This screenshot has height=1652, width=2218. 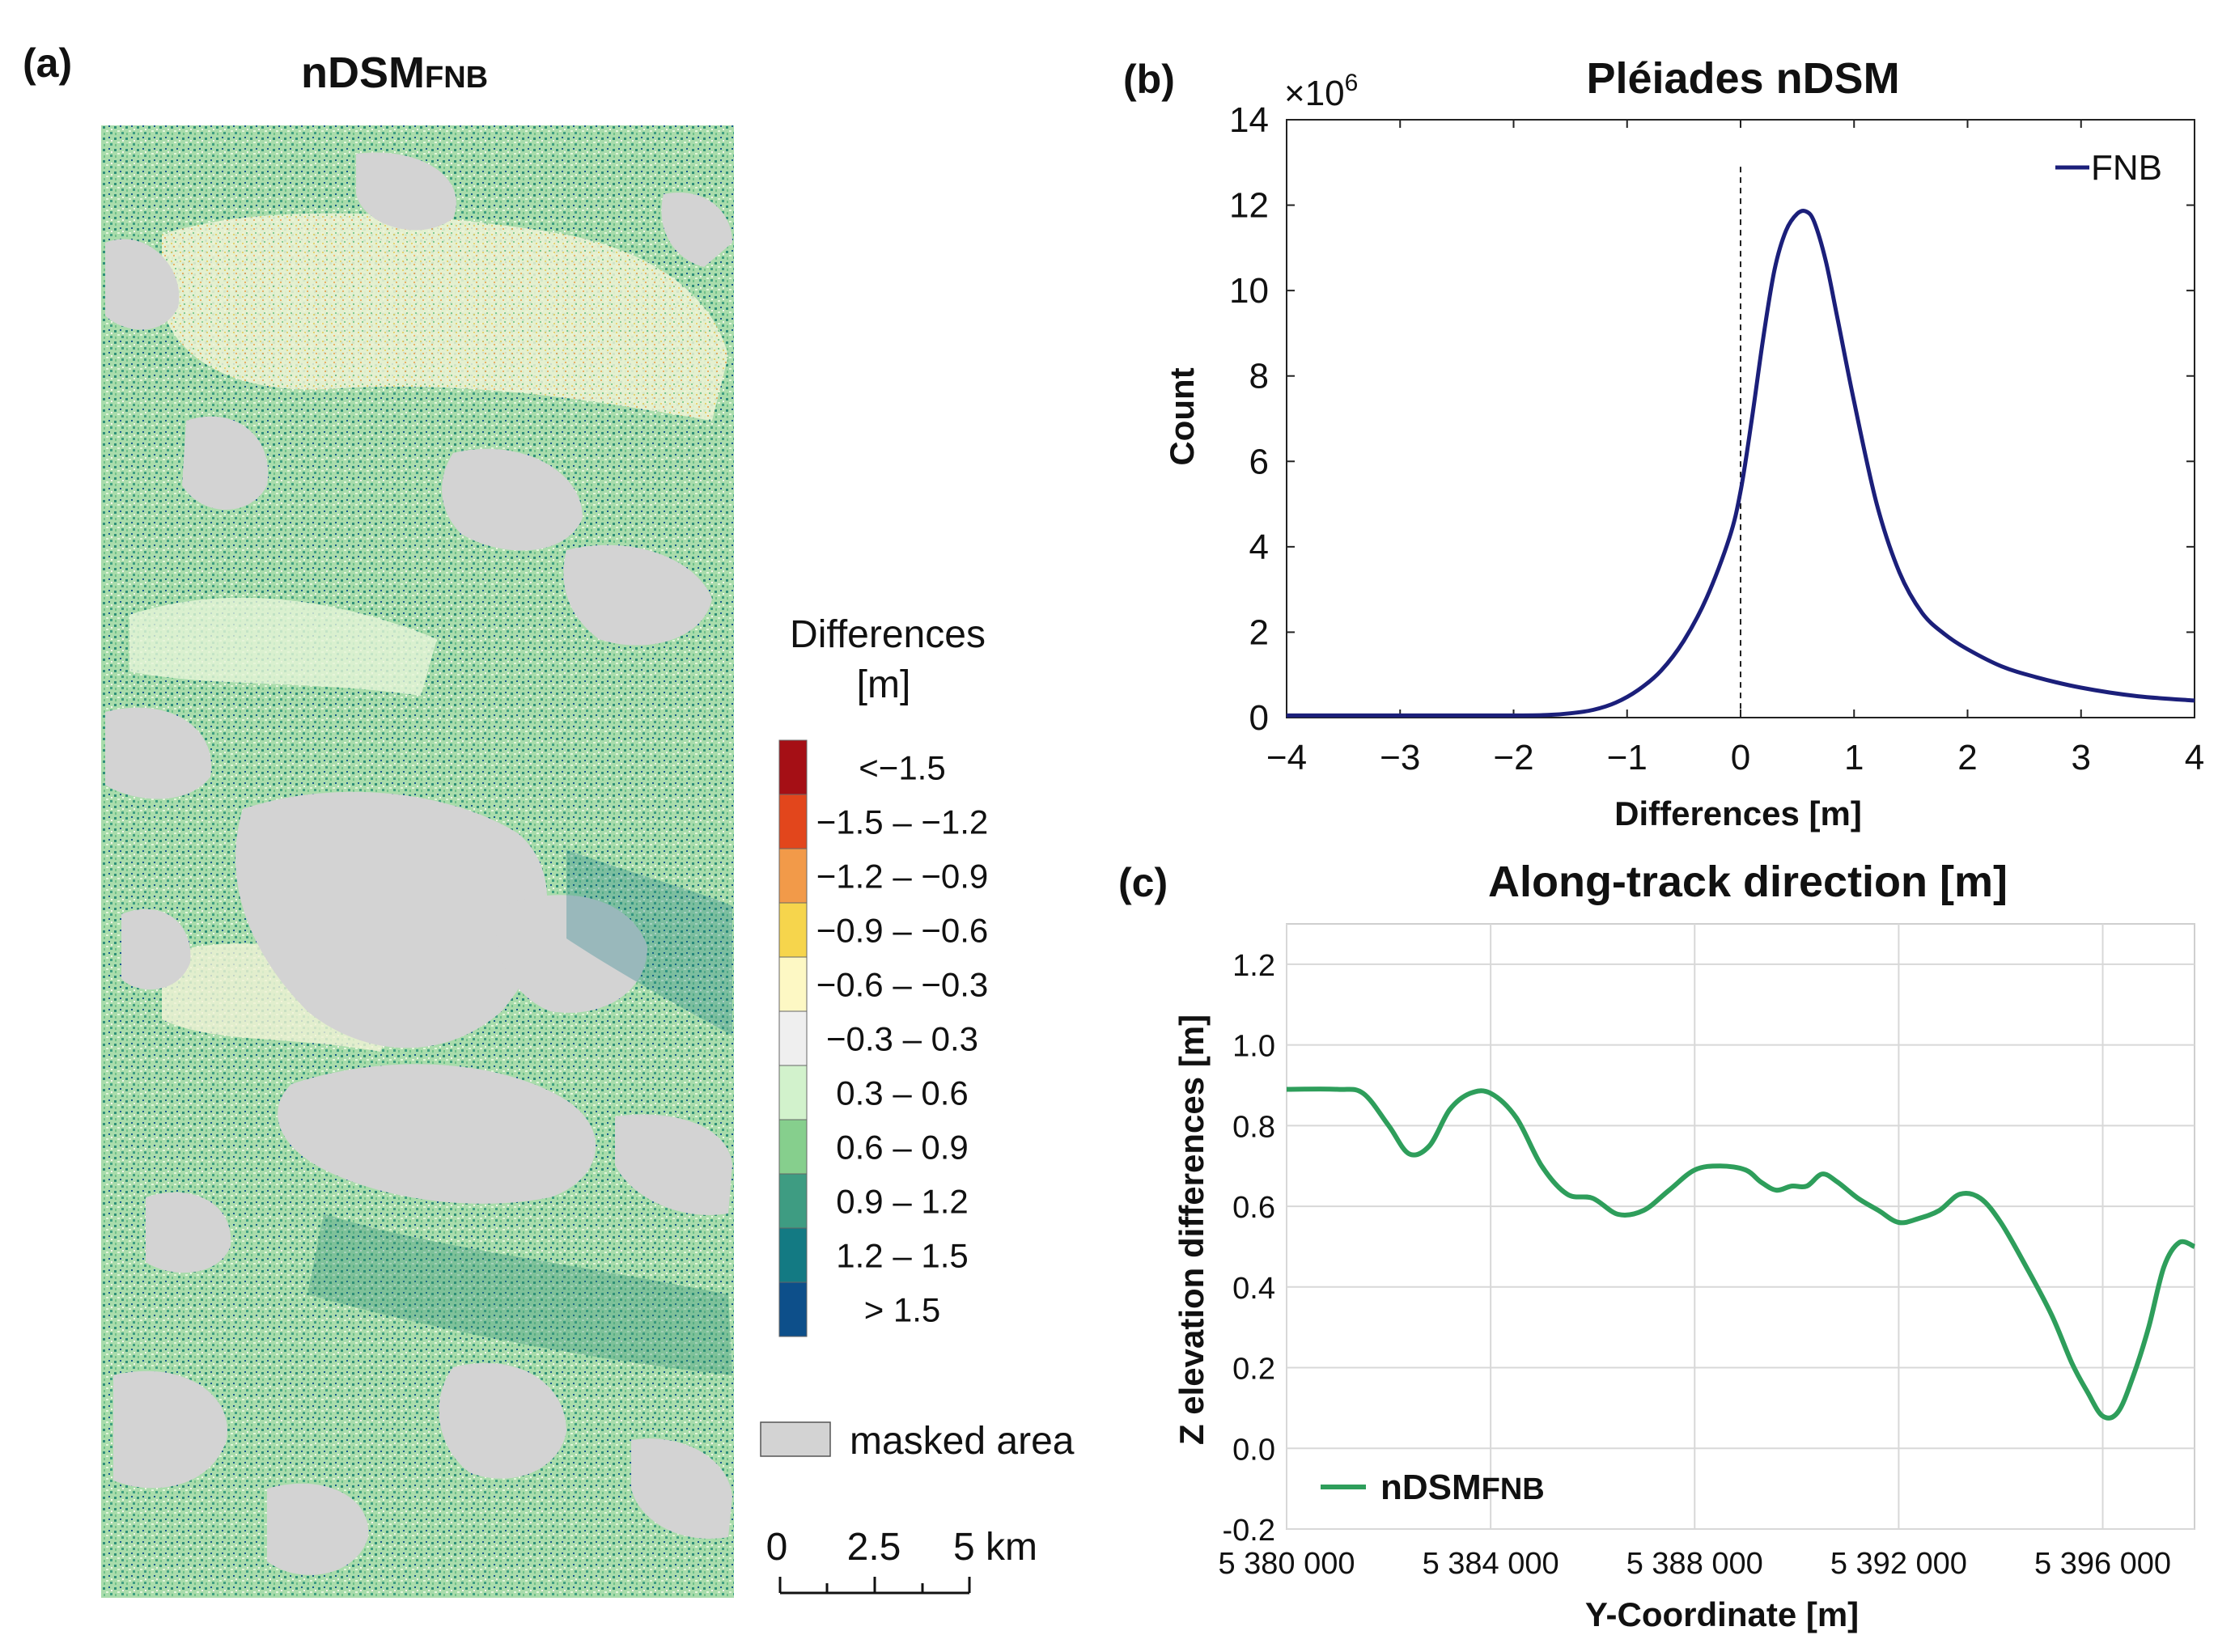 I want to click on chart-b-legend: FNB, so click(x=2108, y=168).